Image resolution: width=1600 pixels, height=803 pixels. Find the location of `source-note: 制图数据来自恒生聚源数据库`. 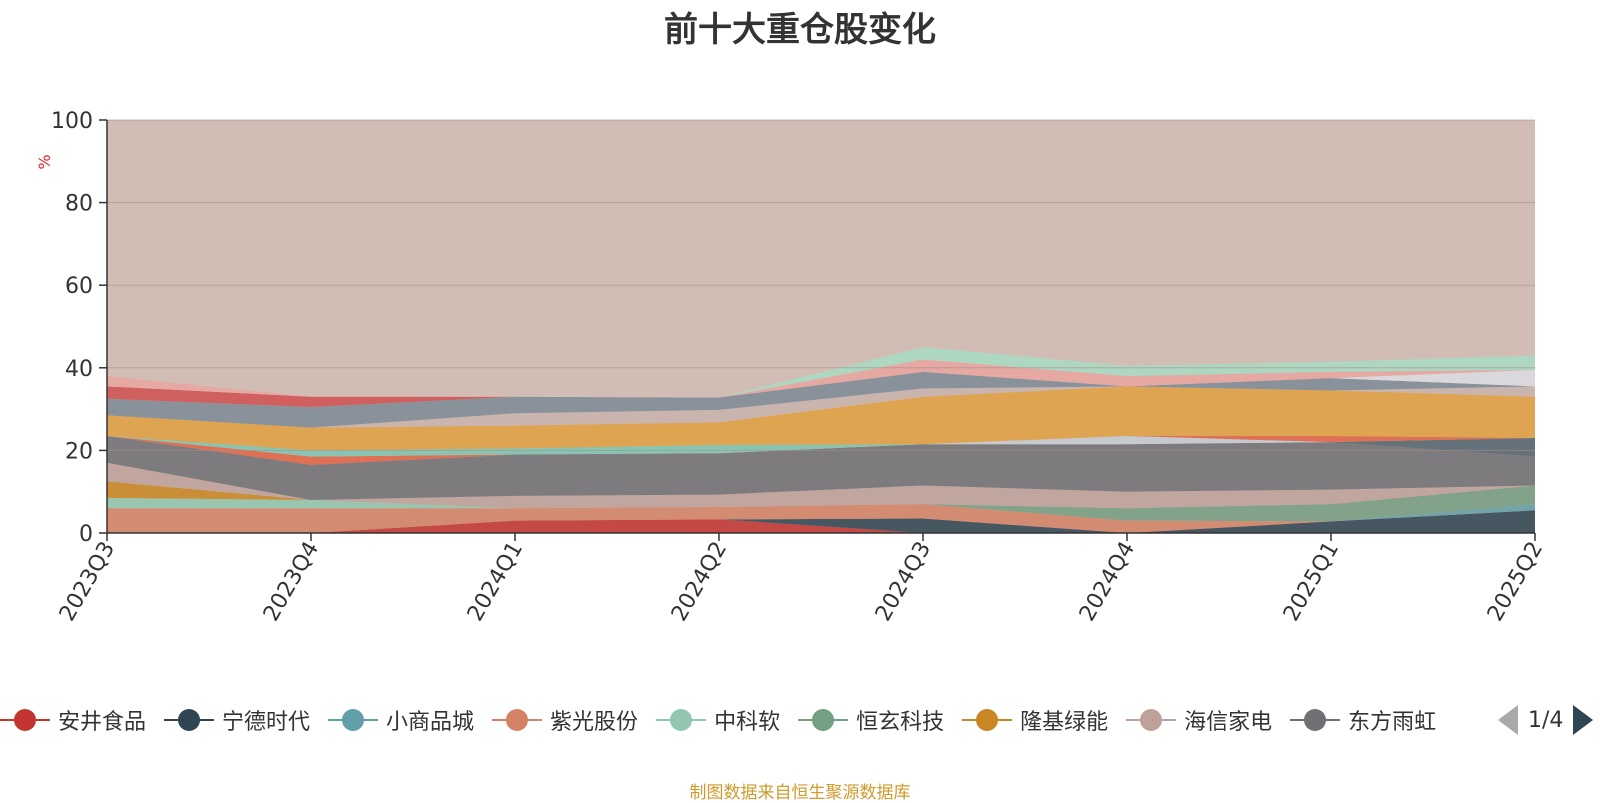

source-note: 制图数据来自恒生聚源数据库 is located at coordinates (800, 793).